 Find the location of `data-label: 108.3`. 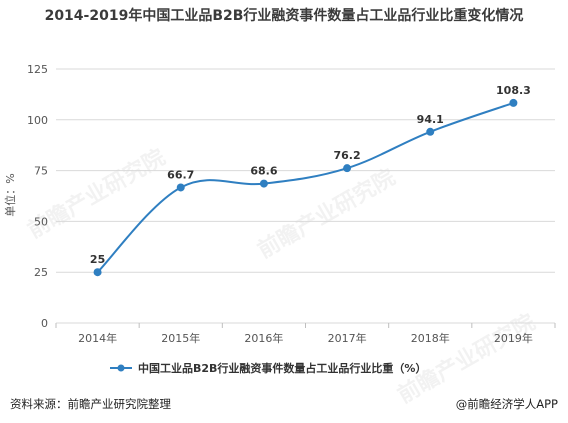

data-label: 108.3 is located at coordinates (513, 90).